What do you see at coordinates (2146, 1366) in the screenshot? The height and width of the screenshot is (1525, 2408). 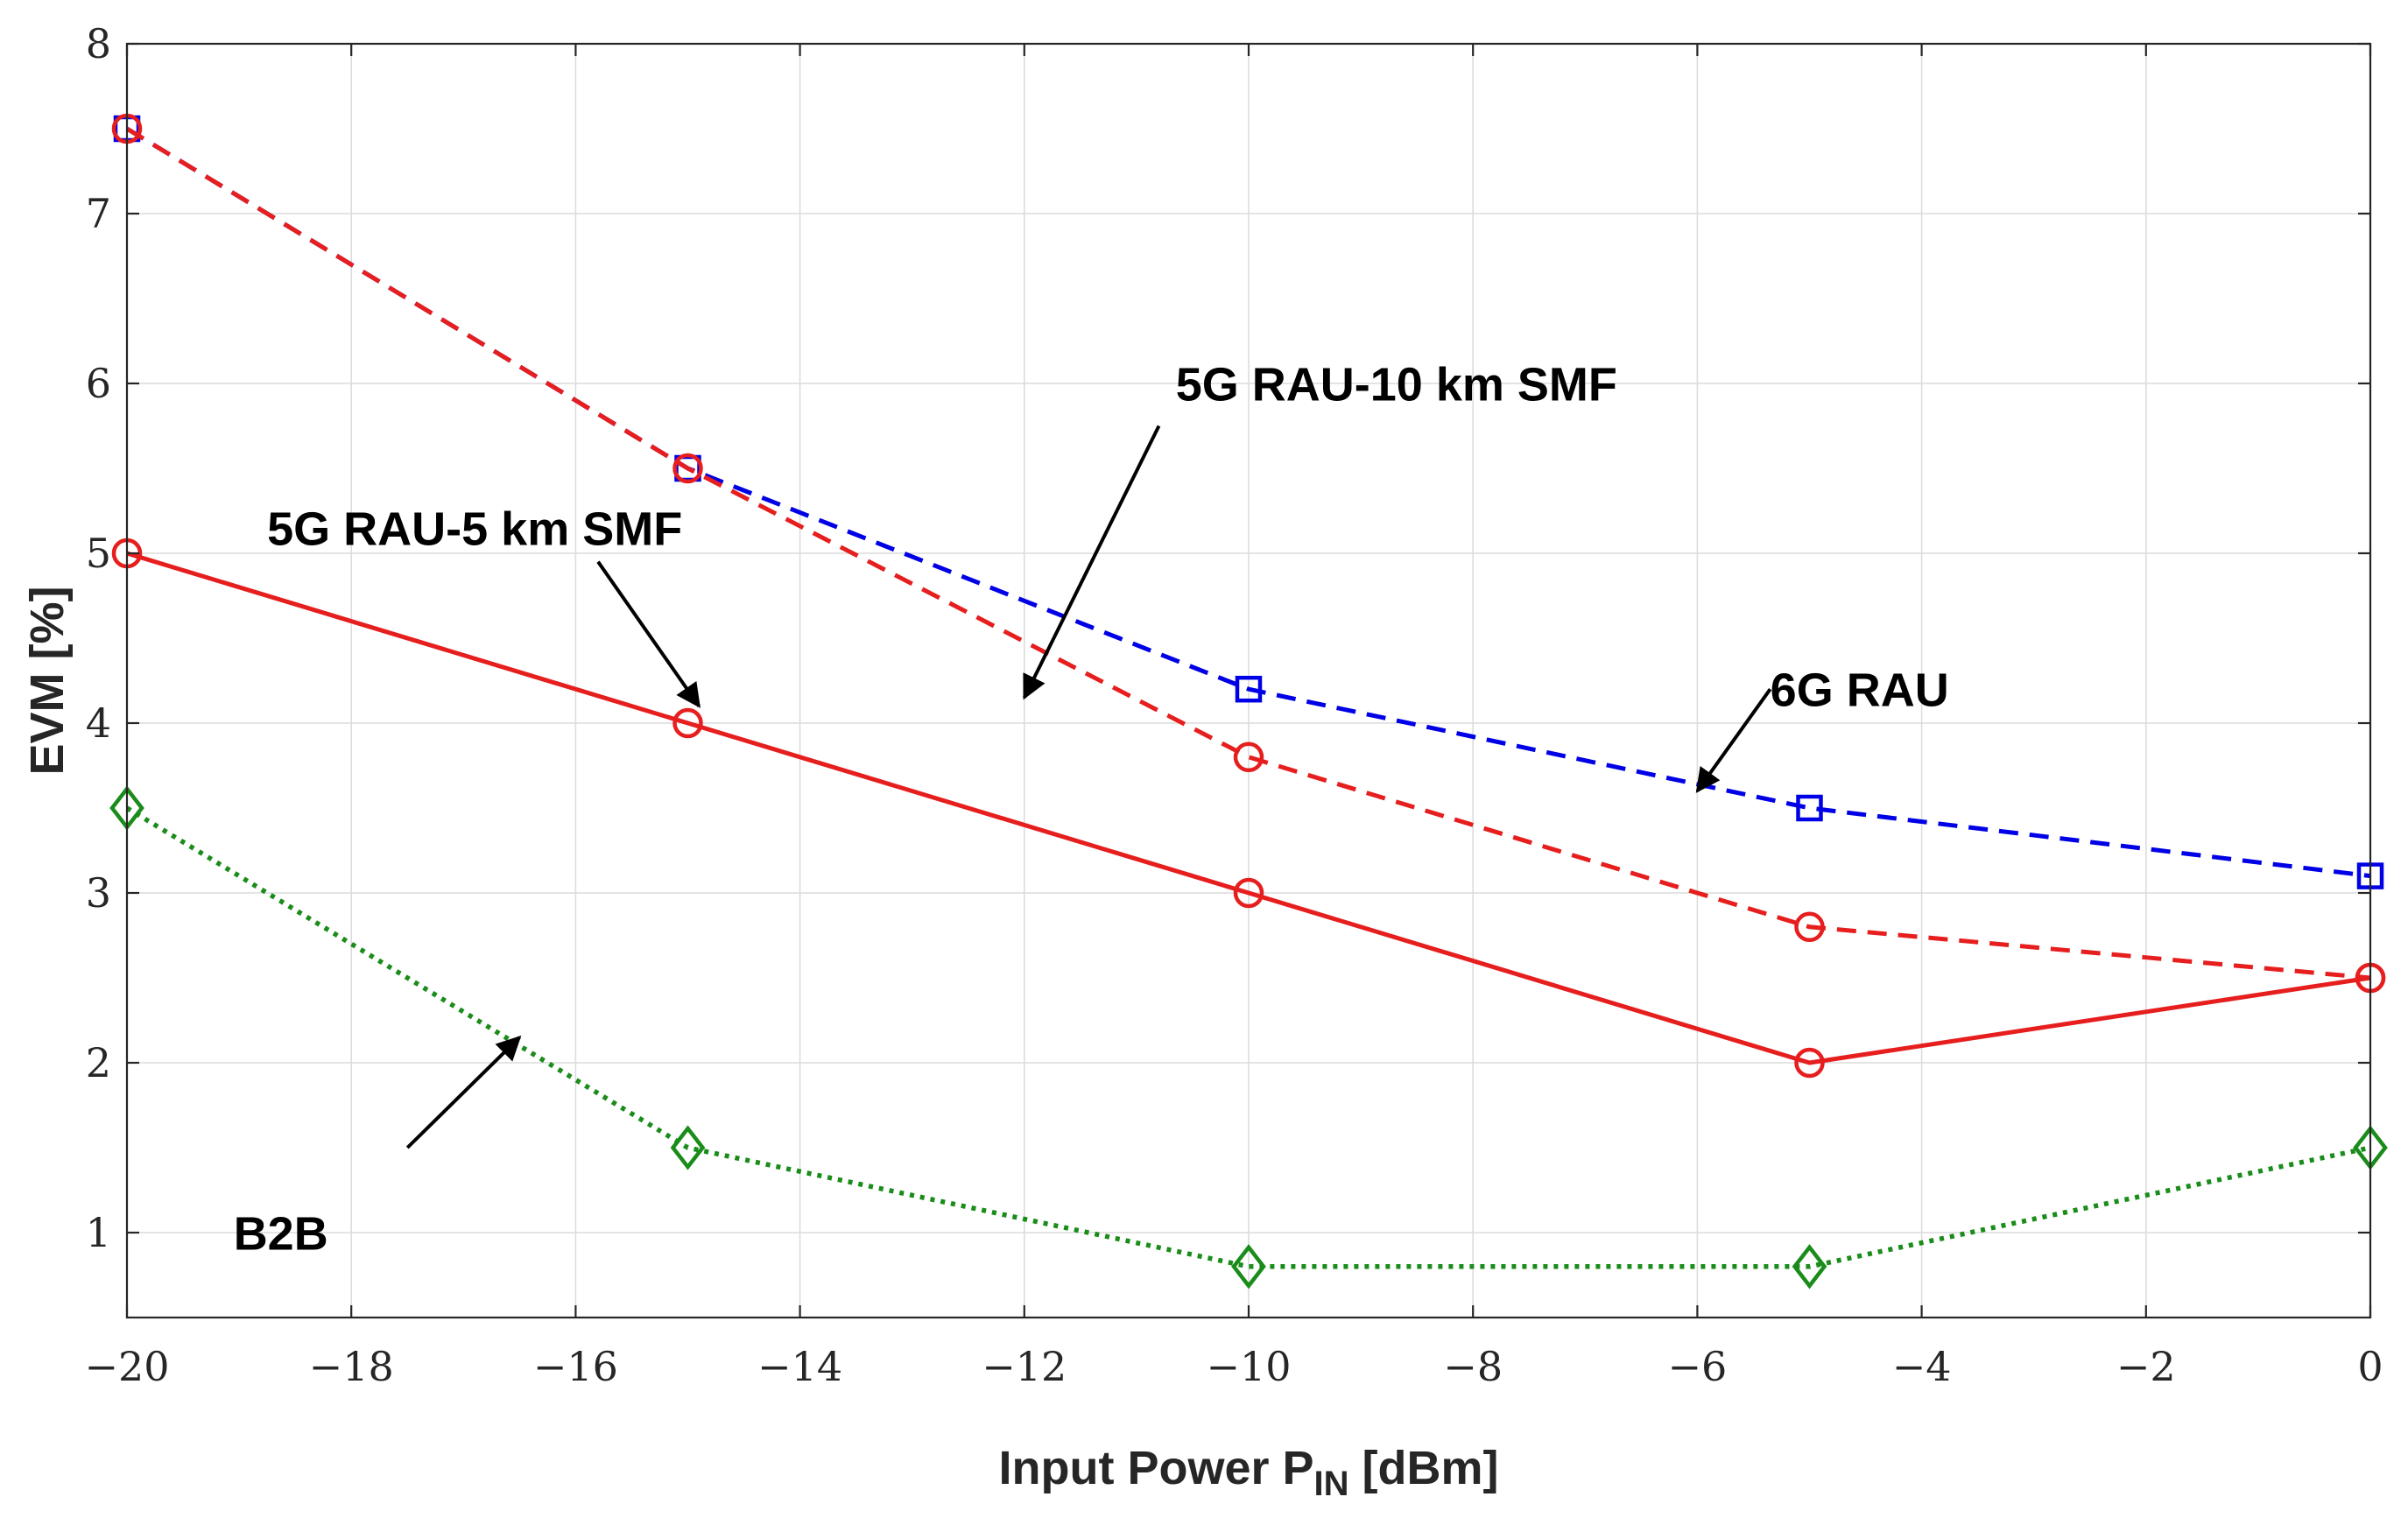 I see `x-tick-label: −2` at bounding box center [2146, 1366].